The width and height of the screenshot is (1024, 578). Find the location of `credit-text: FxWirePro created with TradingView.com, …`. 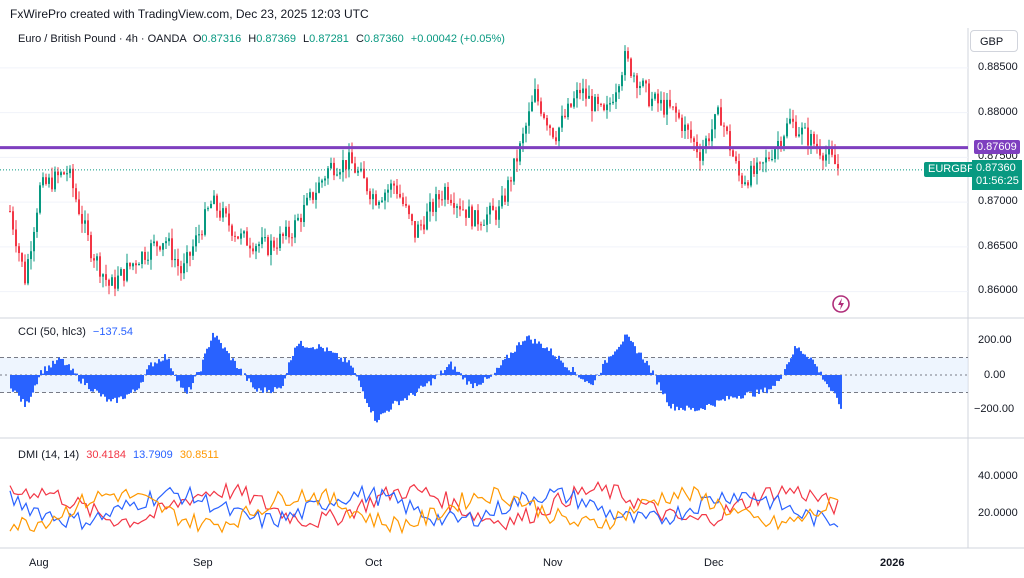

credit-text: FxWirePro created with TradingView.com, … is located at coordinates (189, 14).